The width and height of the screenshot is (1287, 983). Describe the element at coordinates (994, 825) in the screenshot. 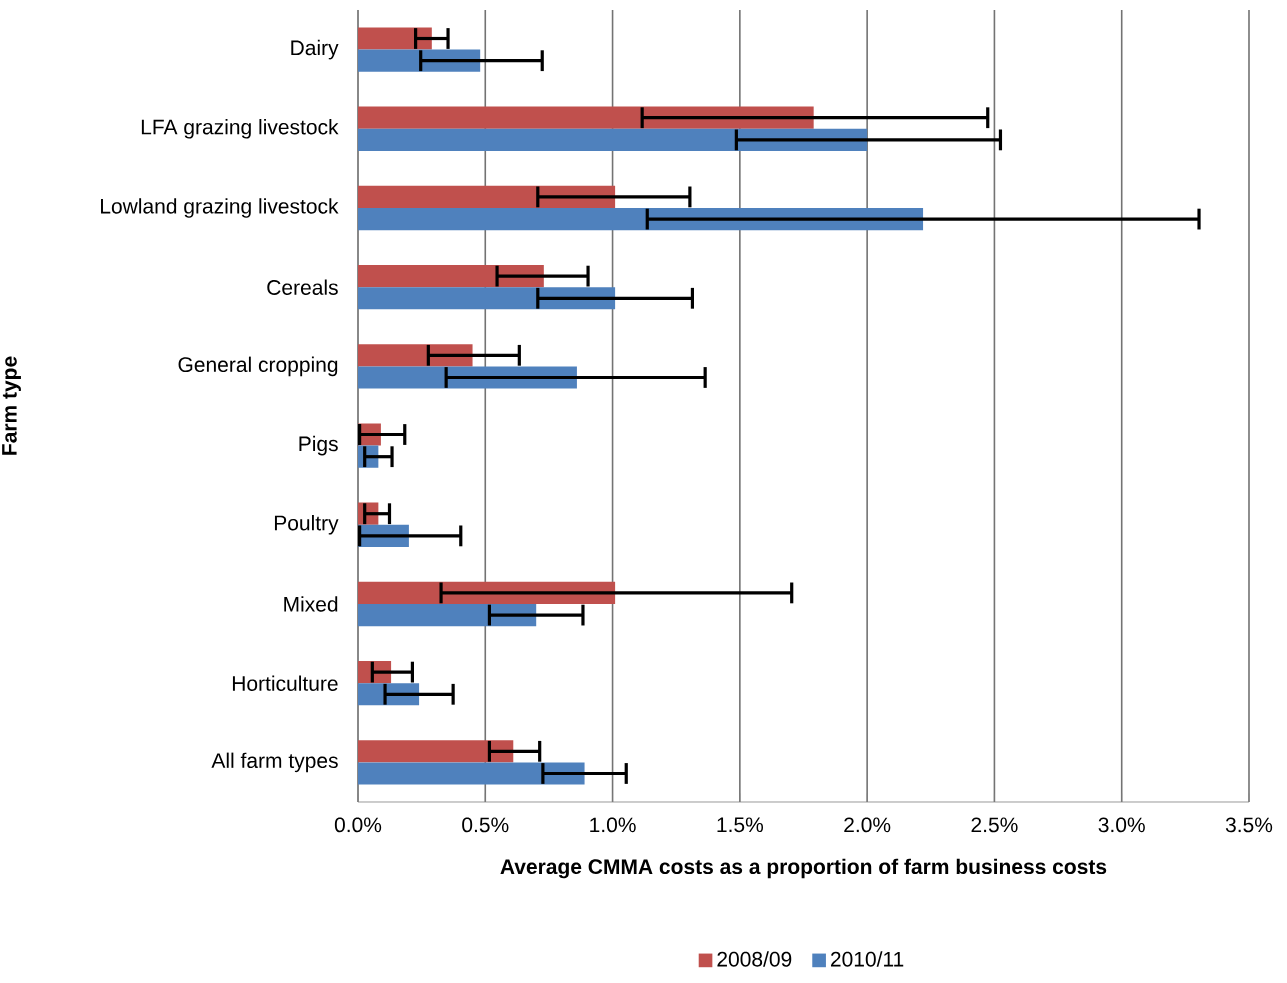

I see `x-tick-label: 2.5%` at that location.